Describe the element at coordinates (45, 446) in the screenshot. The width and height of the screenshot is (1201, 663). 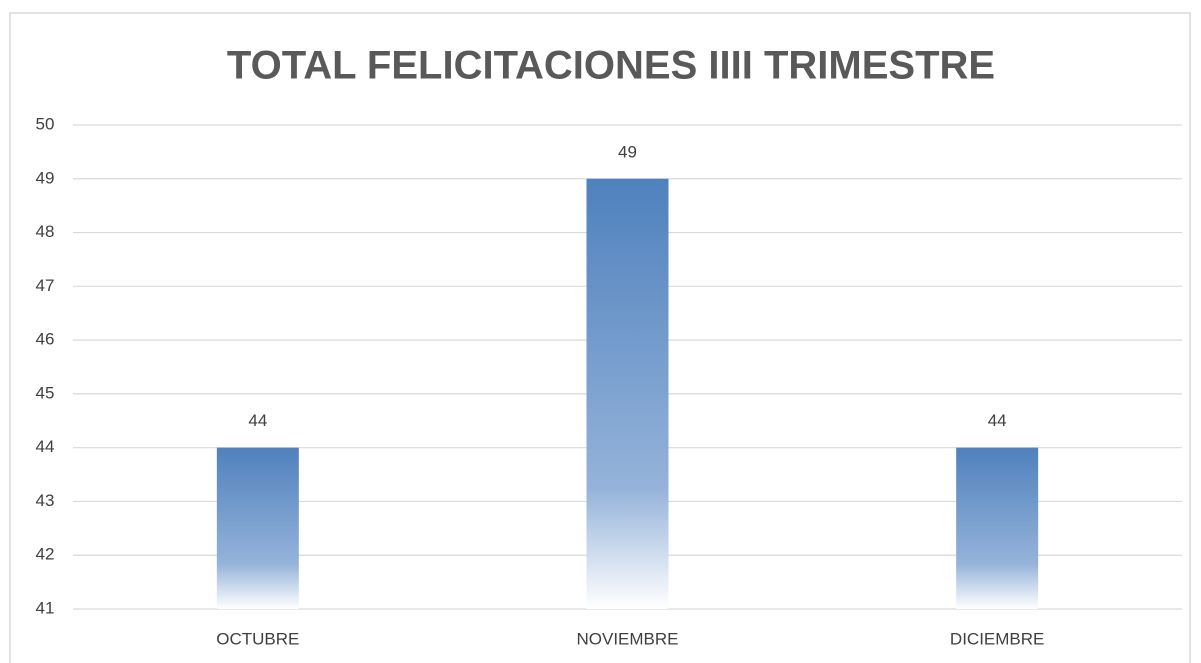
I see `y-tick-label: 44` at that location.